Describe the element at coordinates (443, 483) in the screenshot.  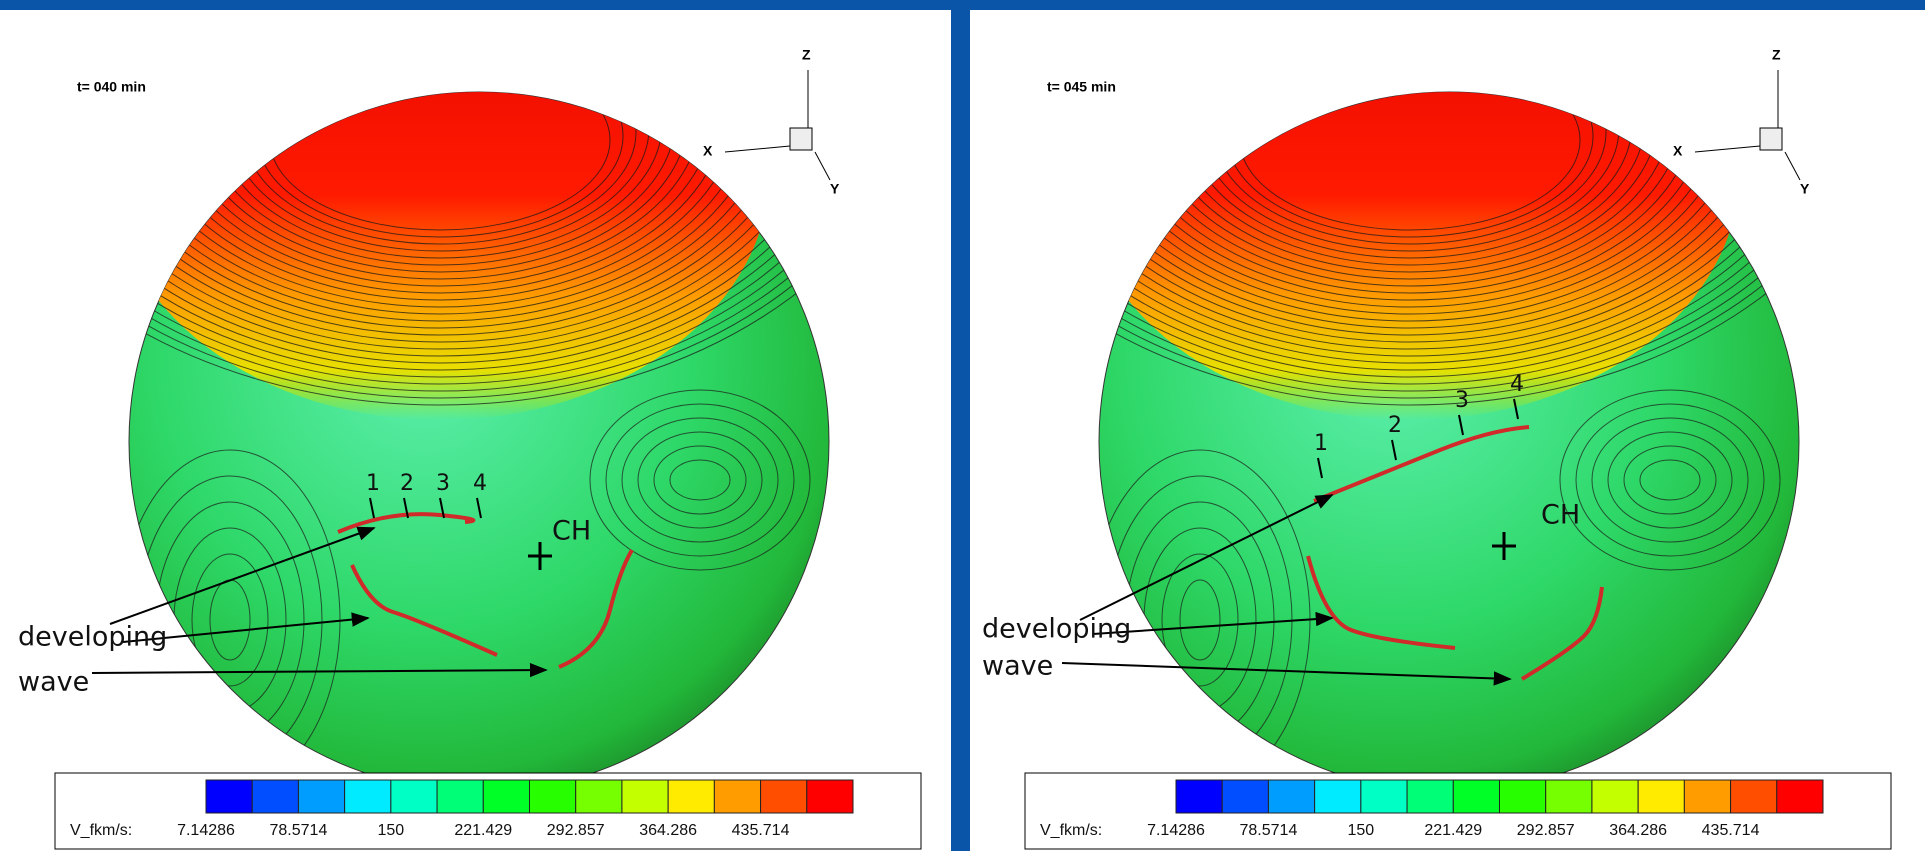
I see `marker-label: 3` at that location.